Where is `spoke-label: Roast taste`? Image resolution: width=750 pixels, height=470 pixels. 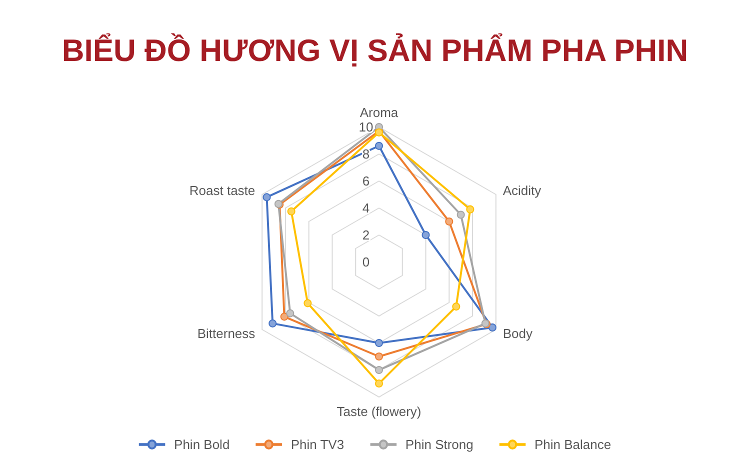
spoke-label: Roast taste is located at coordinates (222, 190).